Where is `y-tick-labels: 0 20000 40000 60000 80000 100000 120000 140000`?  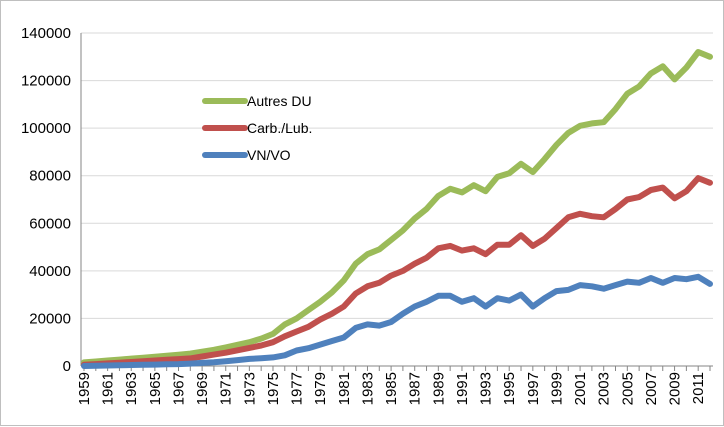 y-tick-labels: 0 20000 40000 60000 80000 100000 120000 140000 is located at coordinates (46, 200).